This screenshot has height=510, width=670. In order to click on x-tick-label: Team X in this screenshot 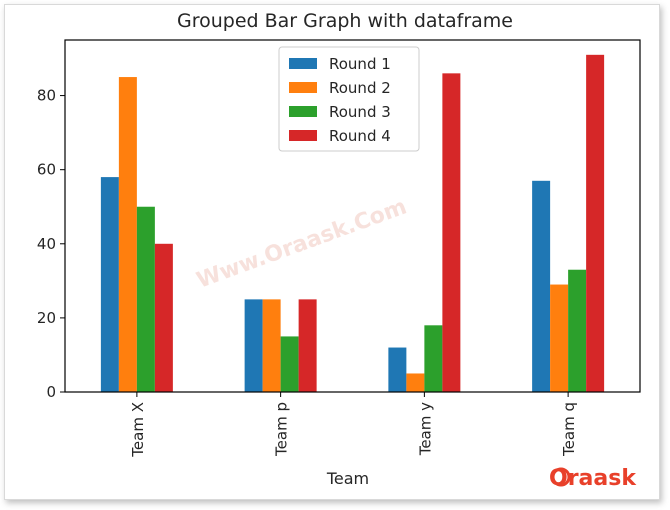, I will do `click(138, 430)`.